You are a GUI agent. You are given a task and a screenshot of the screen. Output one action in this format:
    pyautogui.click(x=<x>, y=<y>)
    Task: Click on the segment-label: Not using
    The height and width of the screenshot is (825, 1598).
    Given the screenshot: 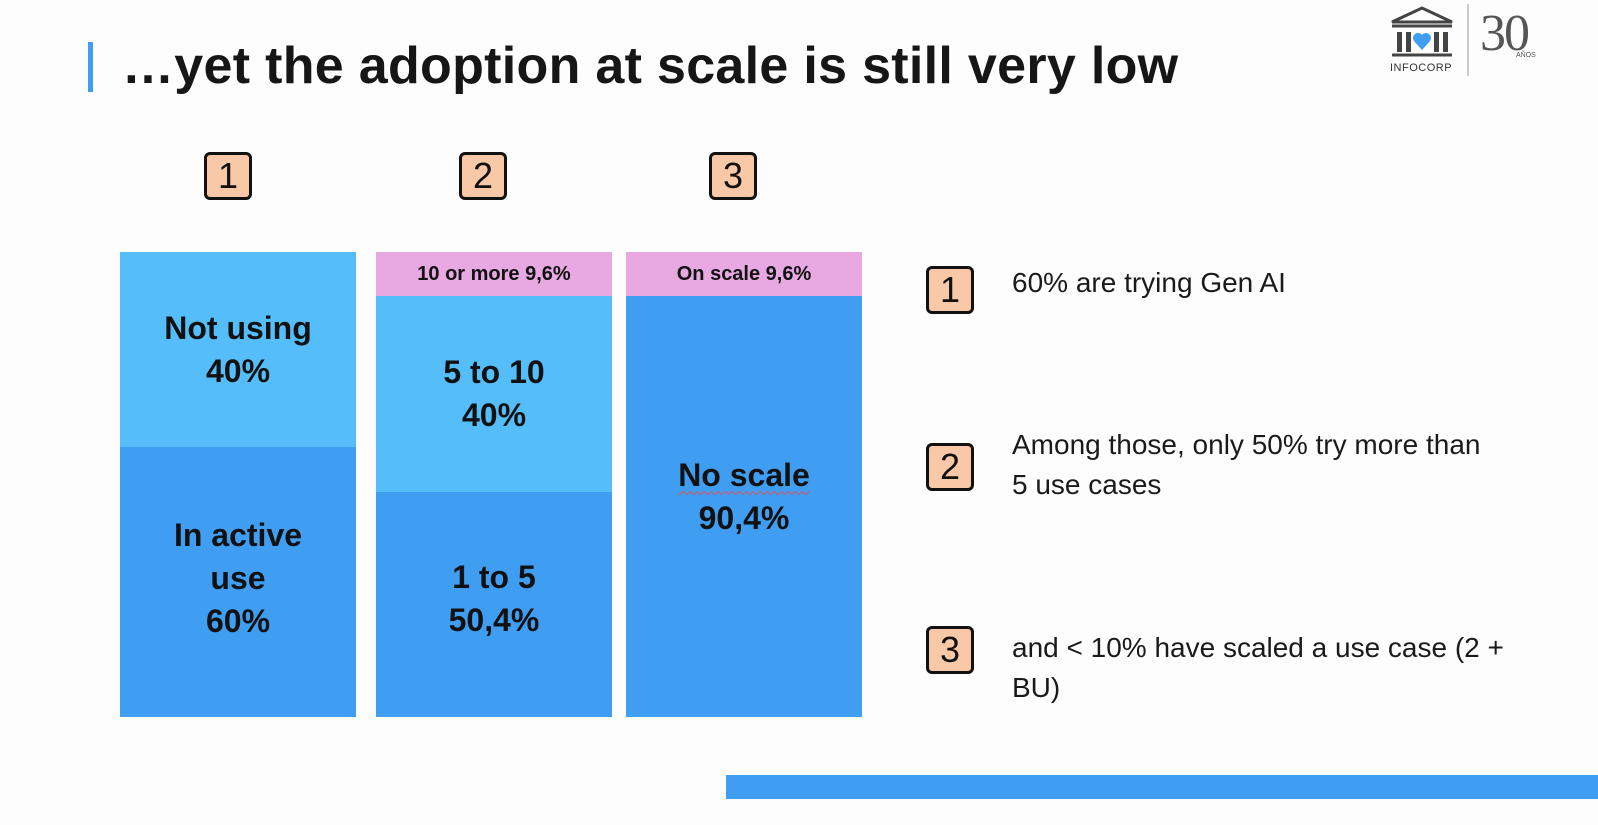 What is the action you would take?
    pyautogui.click(x=238, y=327)
    